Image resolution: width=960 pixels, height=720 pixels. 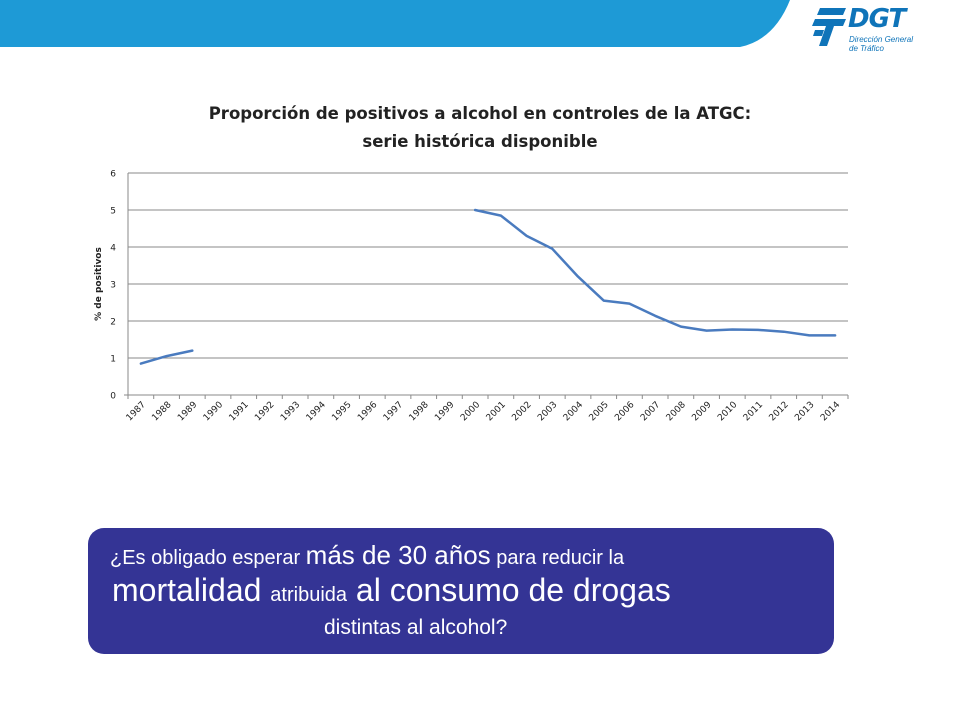 What do you see at coordinates (866, 48) in the screenshot?
I see `dgt-logo-sub2: de Tráfico` at bounding box center [866, 48].